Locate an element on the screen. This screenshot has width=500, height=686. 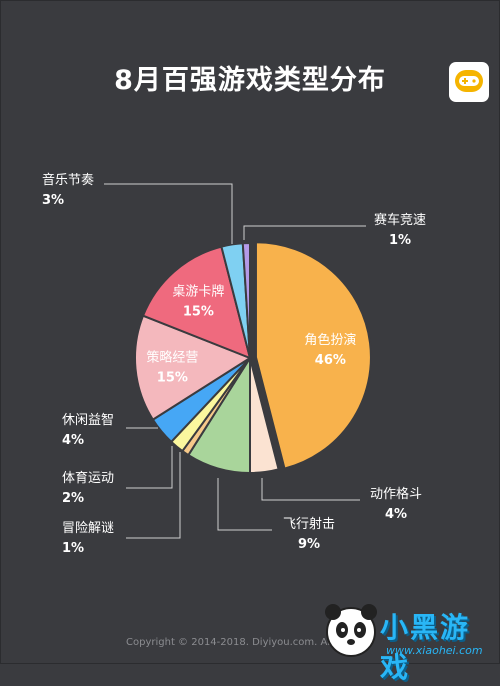
slice-label: 动作格斗 is located at coordinates (396, 494).